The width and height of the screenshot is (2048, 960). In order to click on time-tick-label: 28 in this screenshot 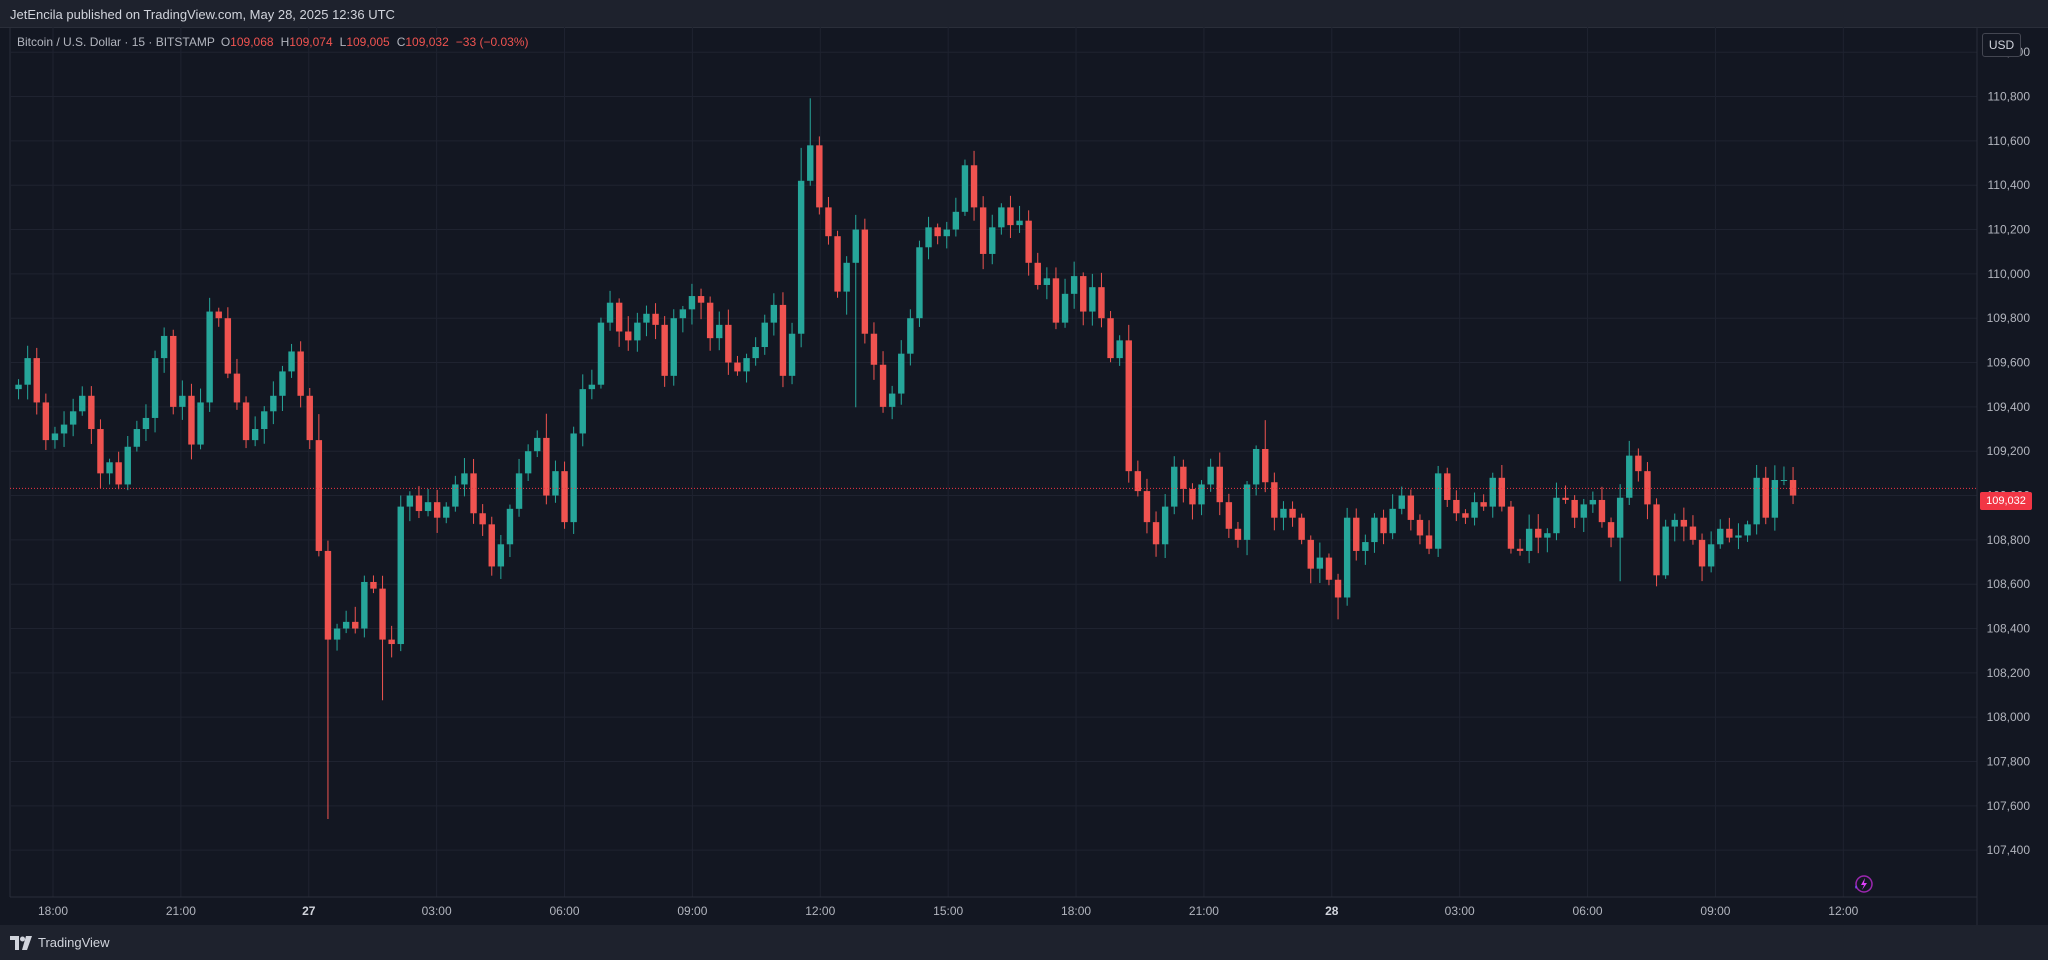, I will do `click(1332, 911)`.